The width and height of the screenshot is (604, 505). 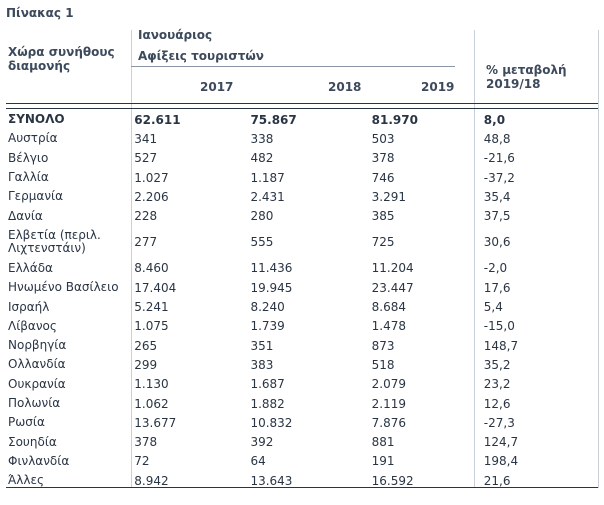 I want to click on cell-label: Λίβανος, so click(x=32, y=325).